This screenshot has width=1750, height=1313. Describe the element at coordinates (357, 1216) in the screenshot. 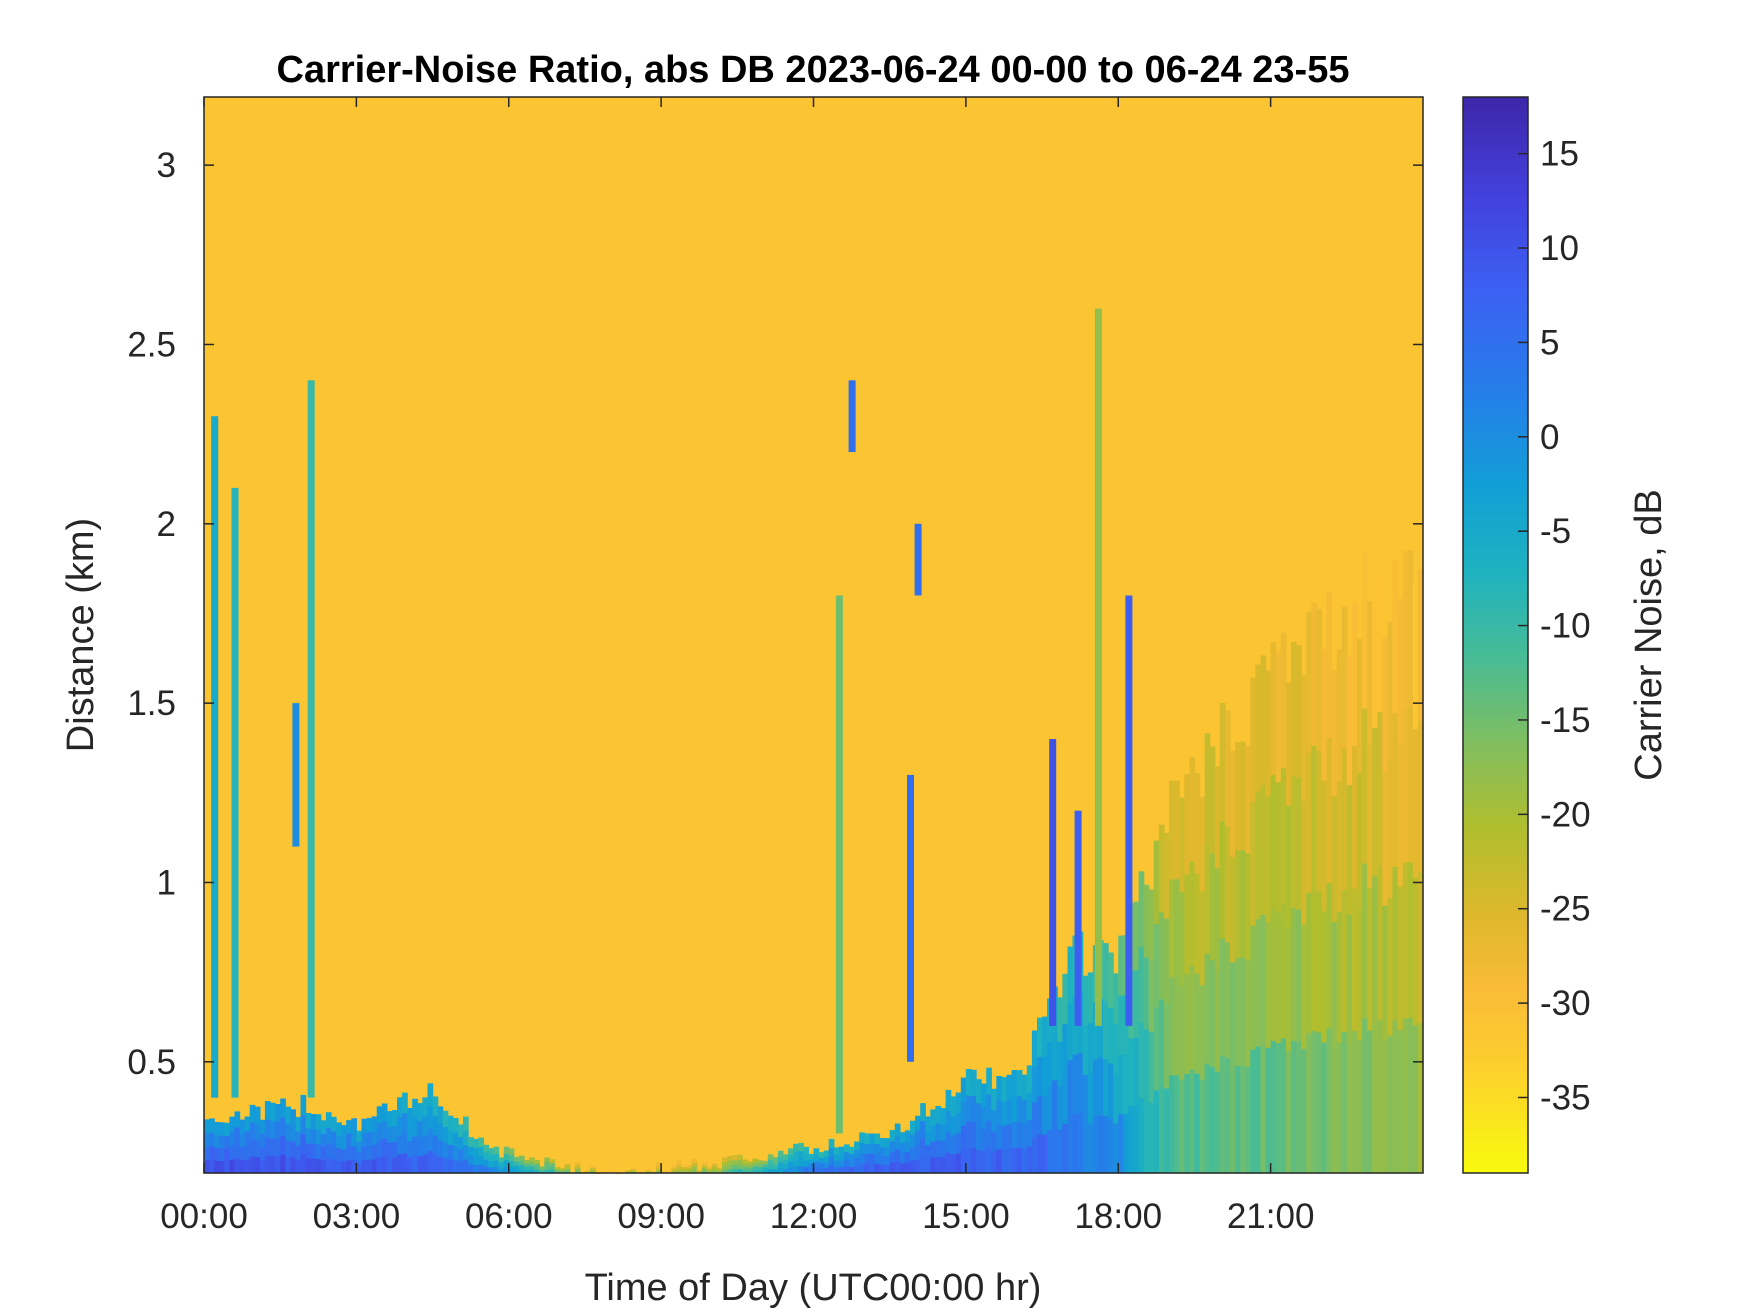

I see `x-tick-label: 03:00` at that location.